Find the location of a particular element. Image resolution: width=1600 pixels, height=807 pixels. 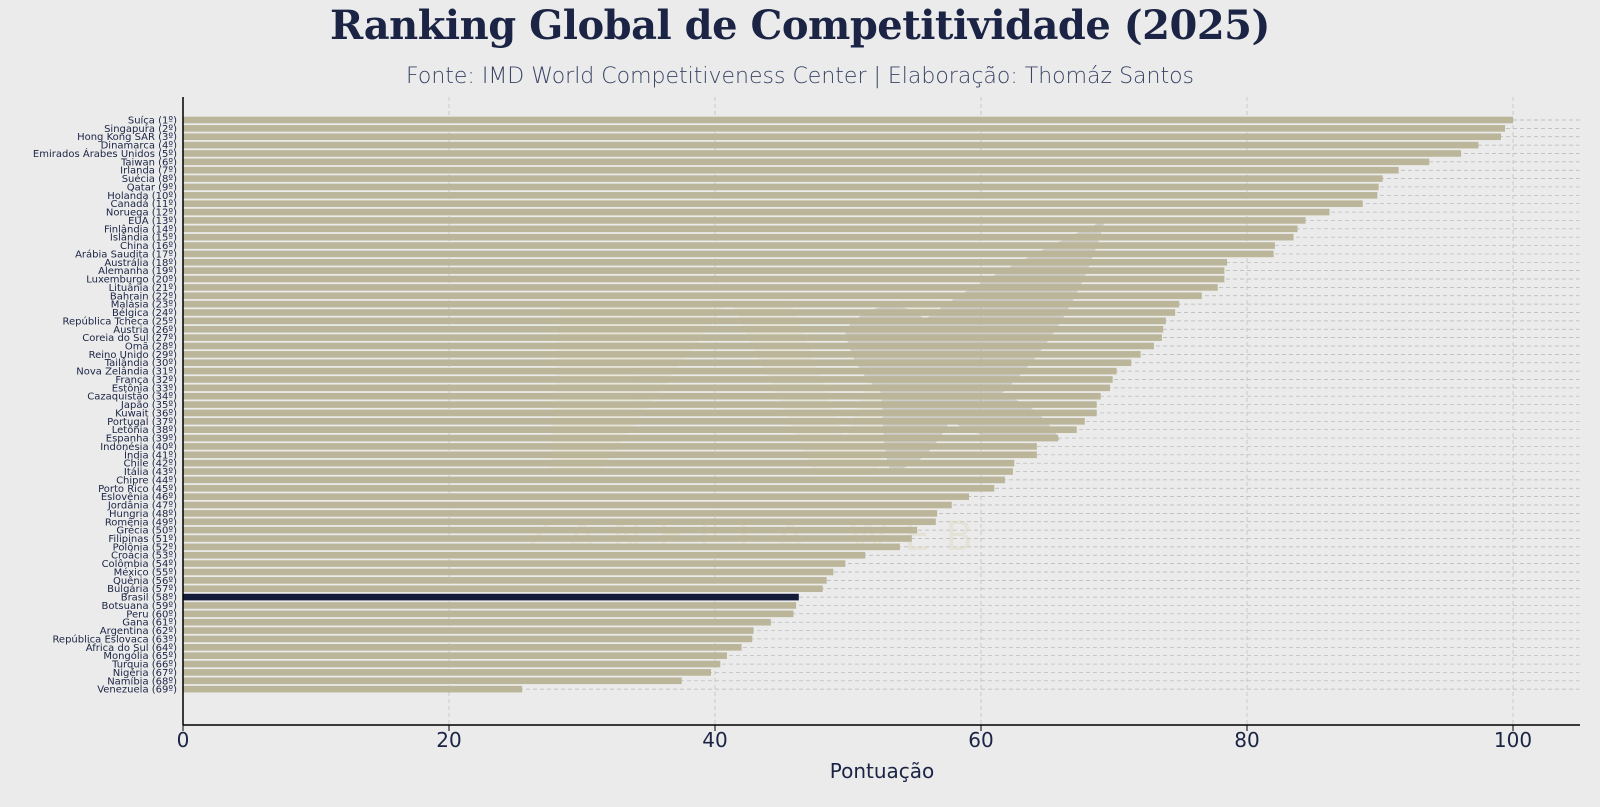

category-label: Omã (28º) is located at coordinates (151, 346).